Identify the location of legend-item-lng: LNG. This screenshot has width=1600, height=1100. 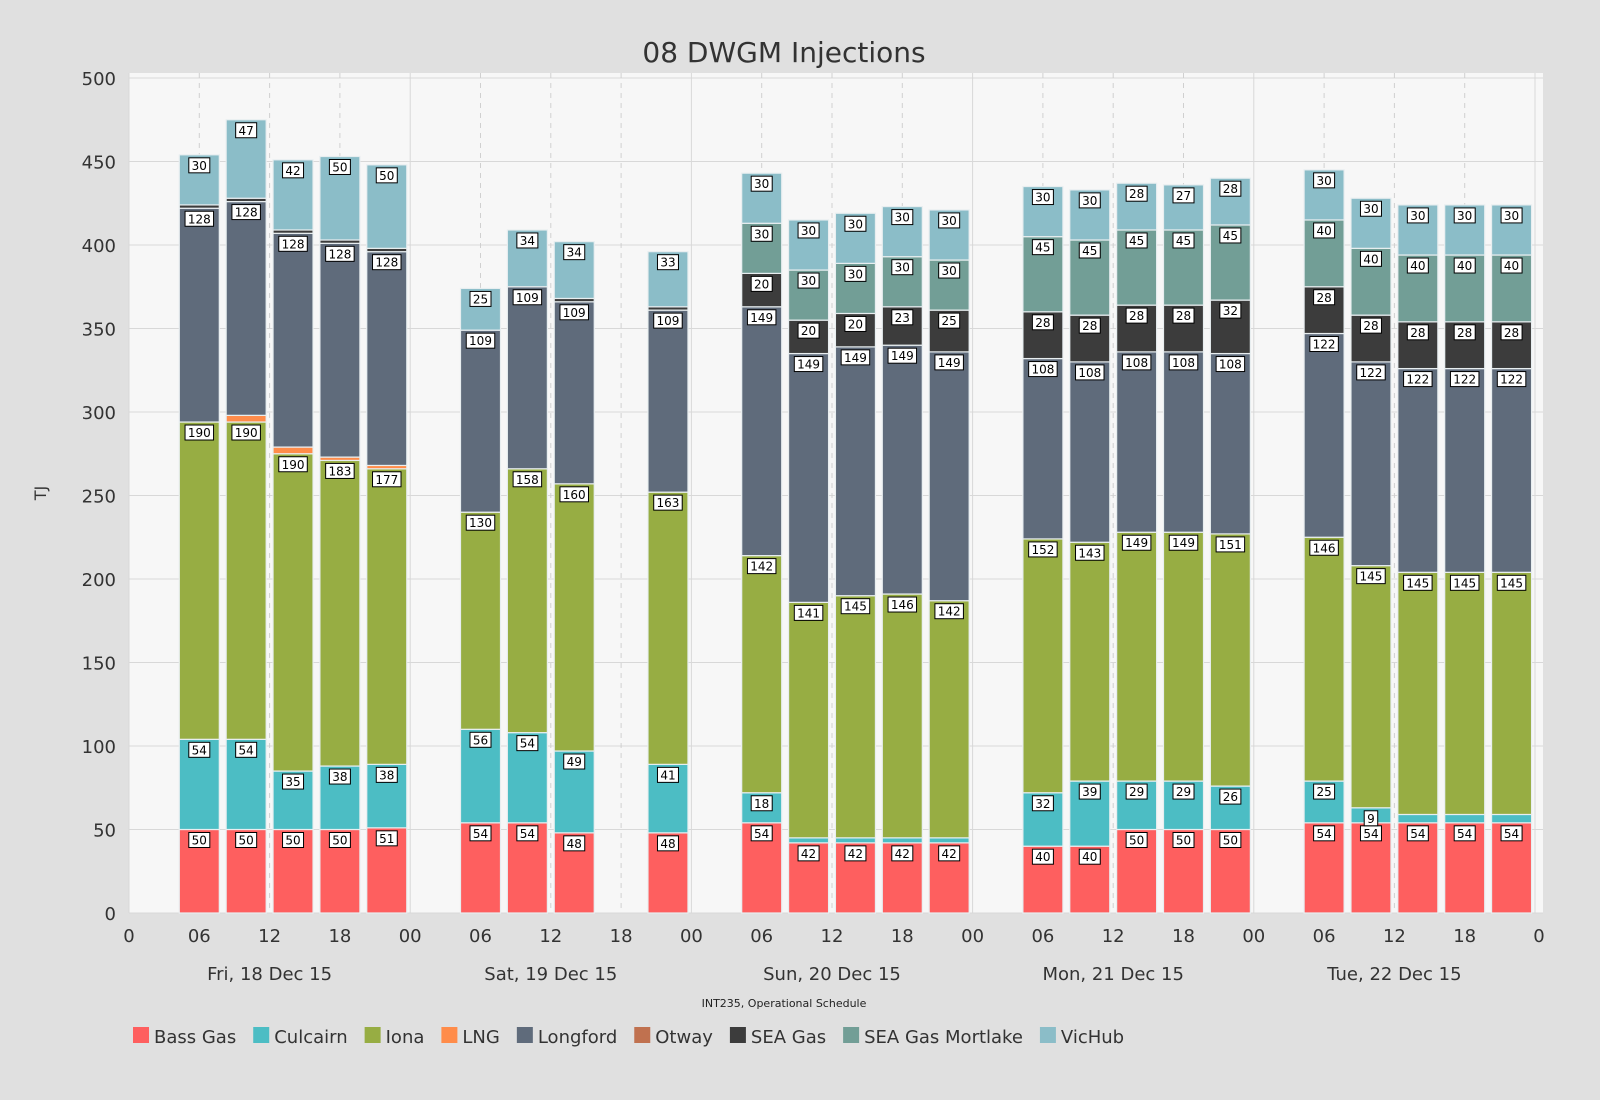
(470, 1037).